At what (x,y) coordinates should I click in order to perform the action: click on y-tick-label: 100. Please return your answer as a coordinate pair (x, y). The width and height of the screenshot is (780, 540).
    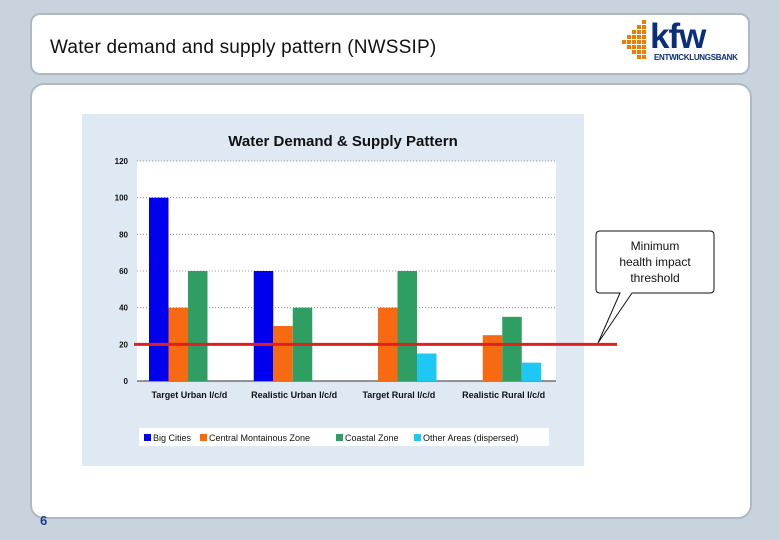
    Looking at the image, I should click on (122, 198).